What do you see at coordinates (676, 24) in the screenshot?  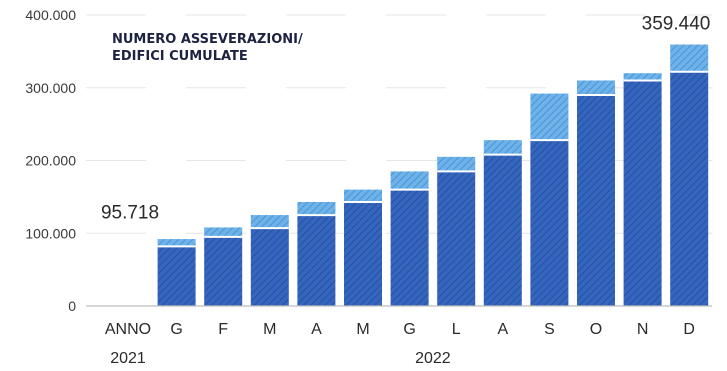 I see `data-label: 359.440` at bounding box center [676, 24].